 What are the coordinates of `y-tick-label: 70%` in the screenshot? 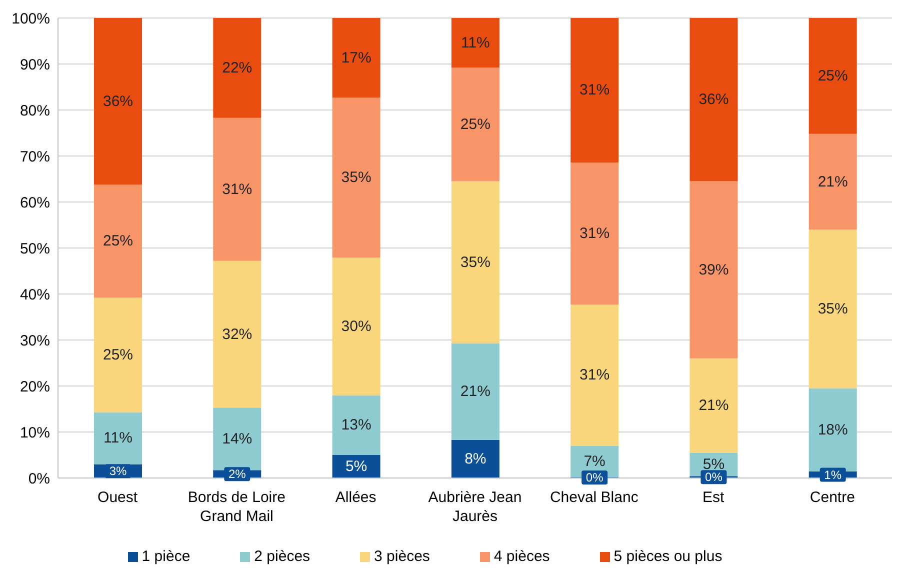 It's located at (35, 157).